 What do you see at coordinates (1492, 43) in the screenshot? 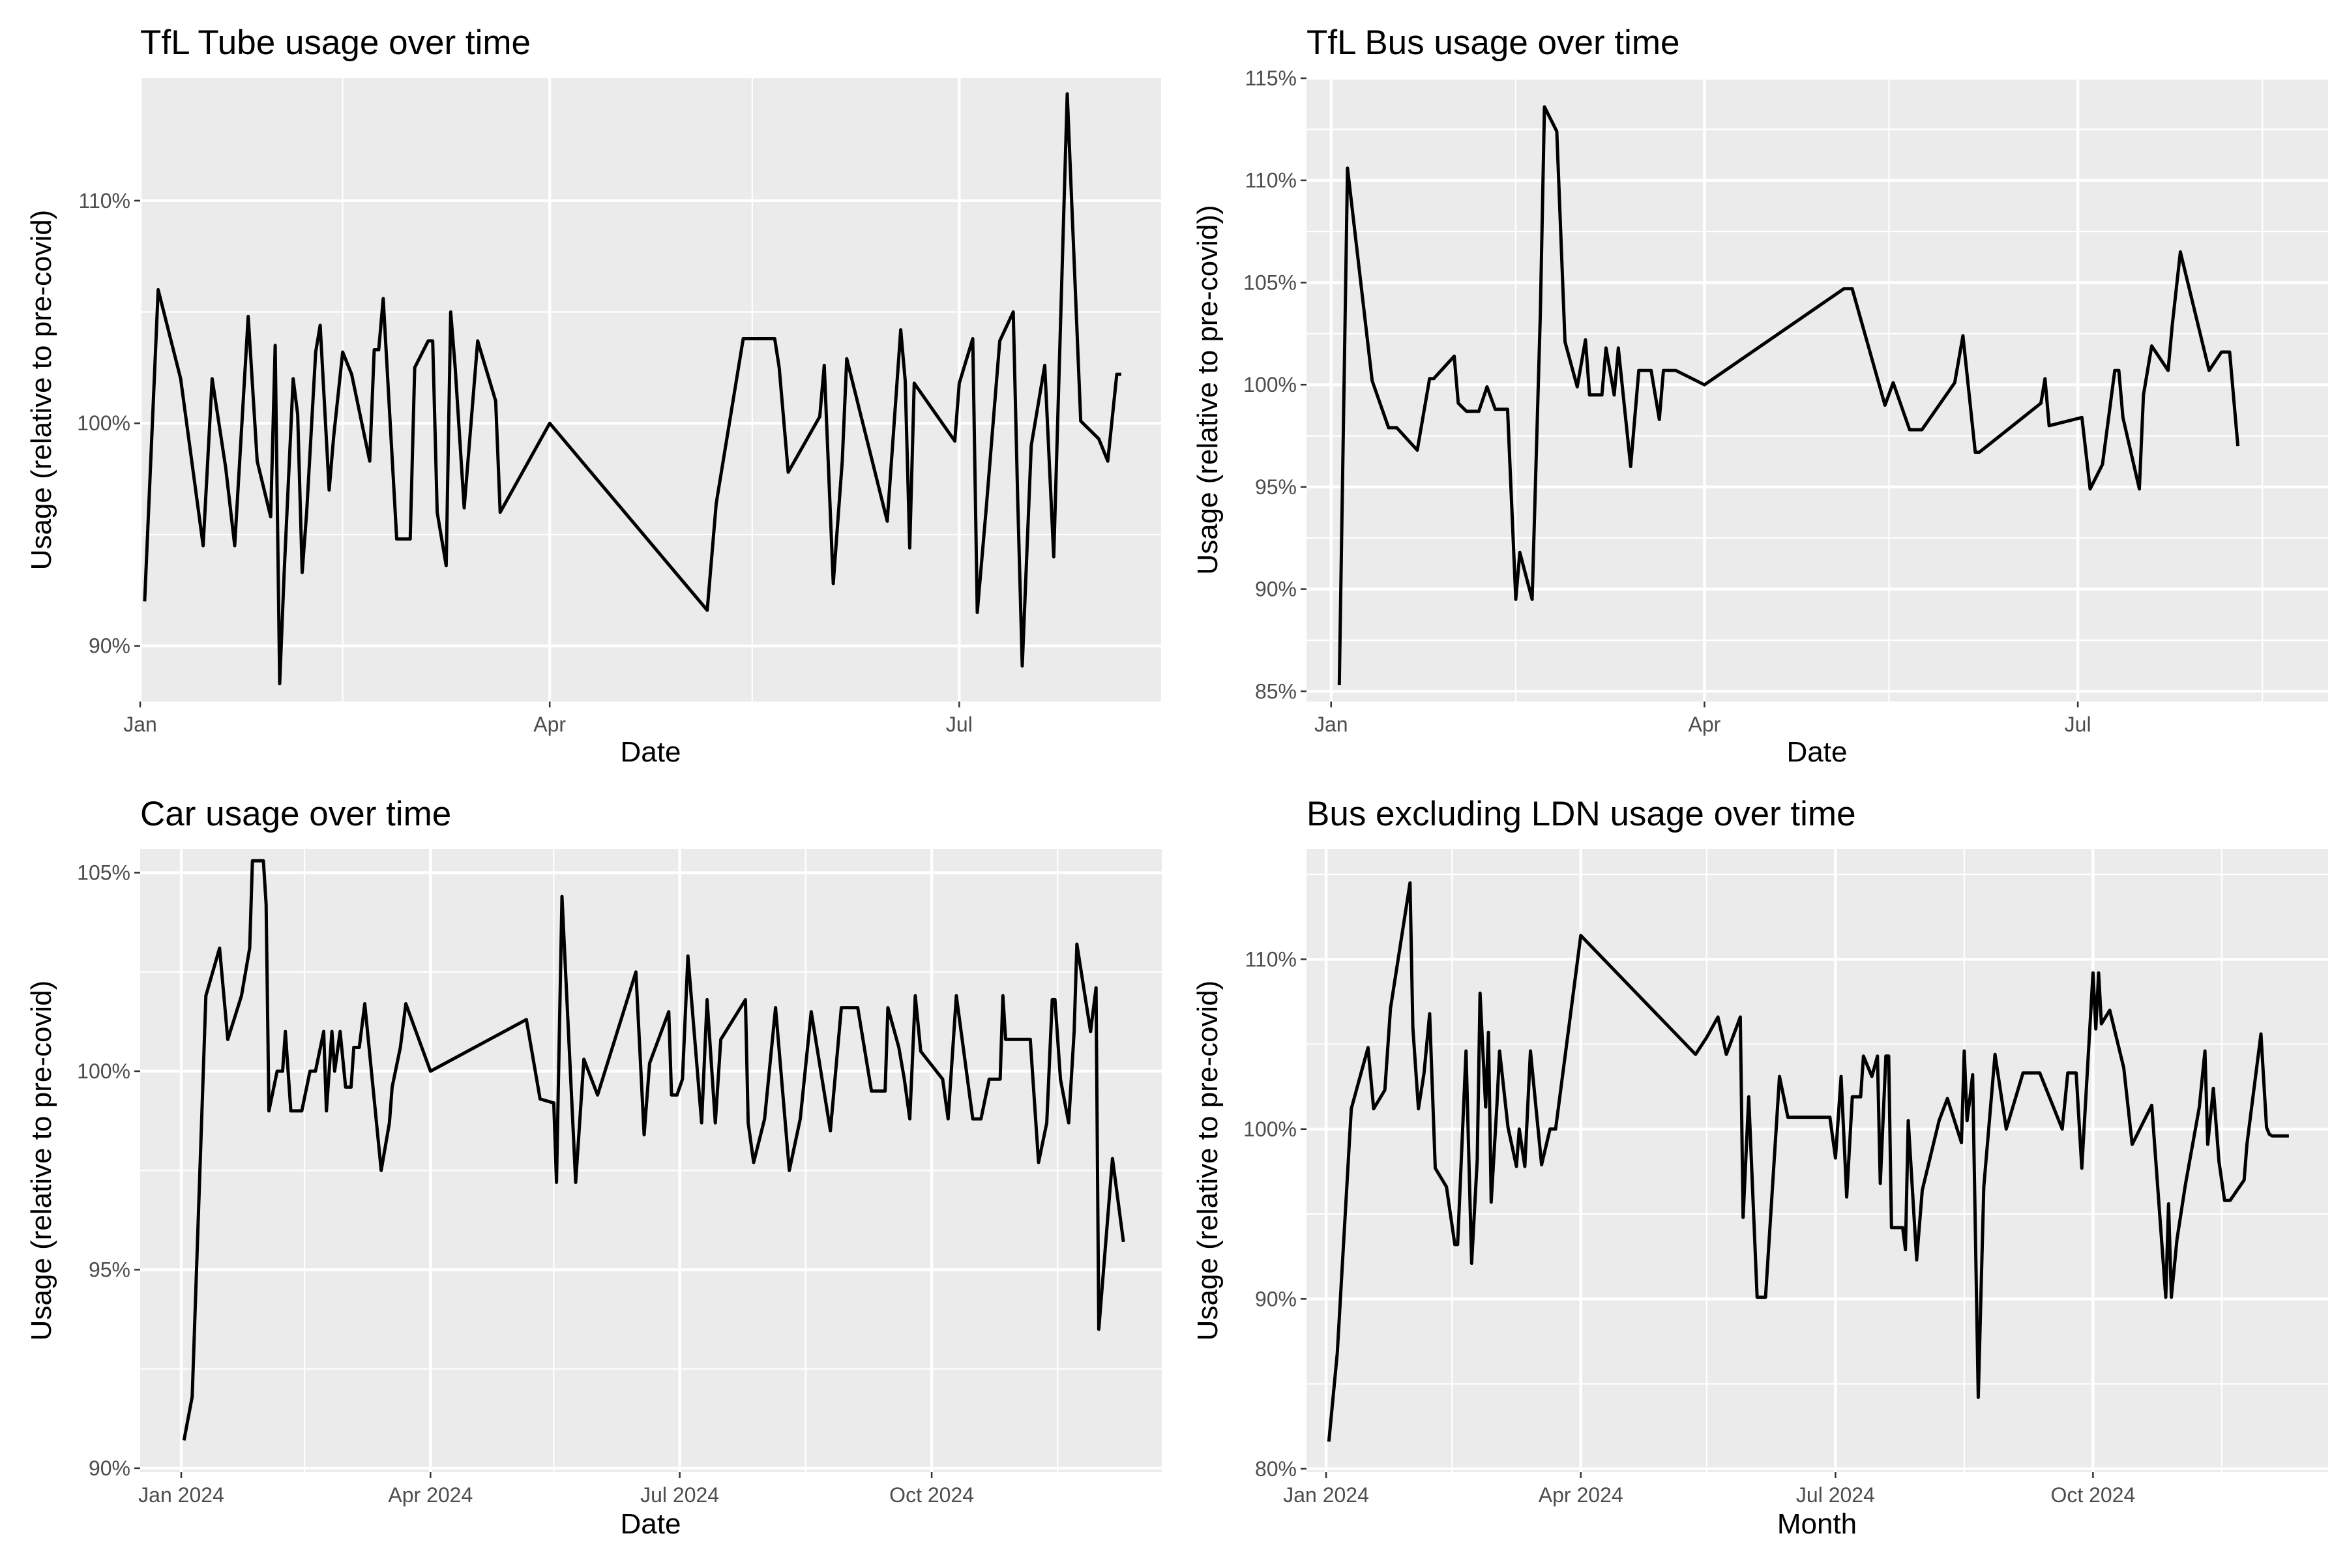
I see `panel-title: TfL Bus usage over time` at bounding box center [1492, 43].